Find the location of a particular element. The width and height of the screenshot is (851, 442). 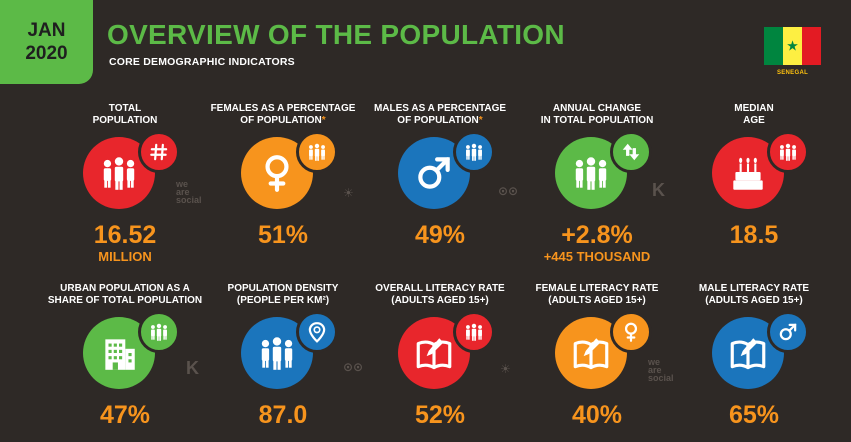

indicator-value-sub: +445 THOUSAND is located at coordinates (597, 256).